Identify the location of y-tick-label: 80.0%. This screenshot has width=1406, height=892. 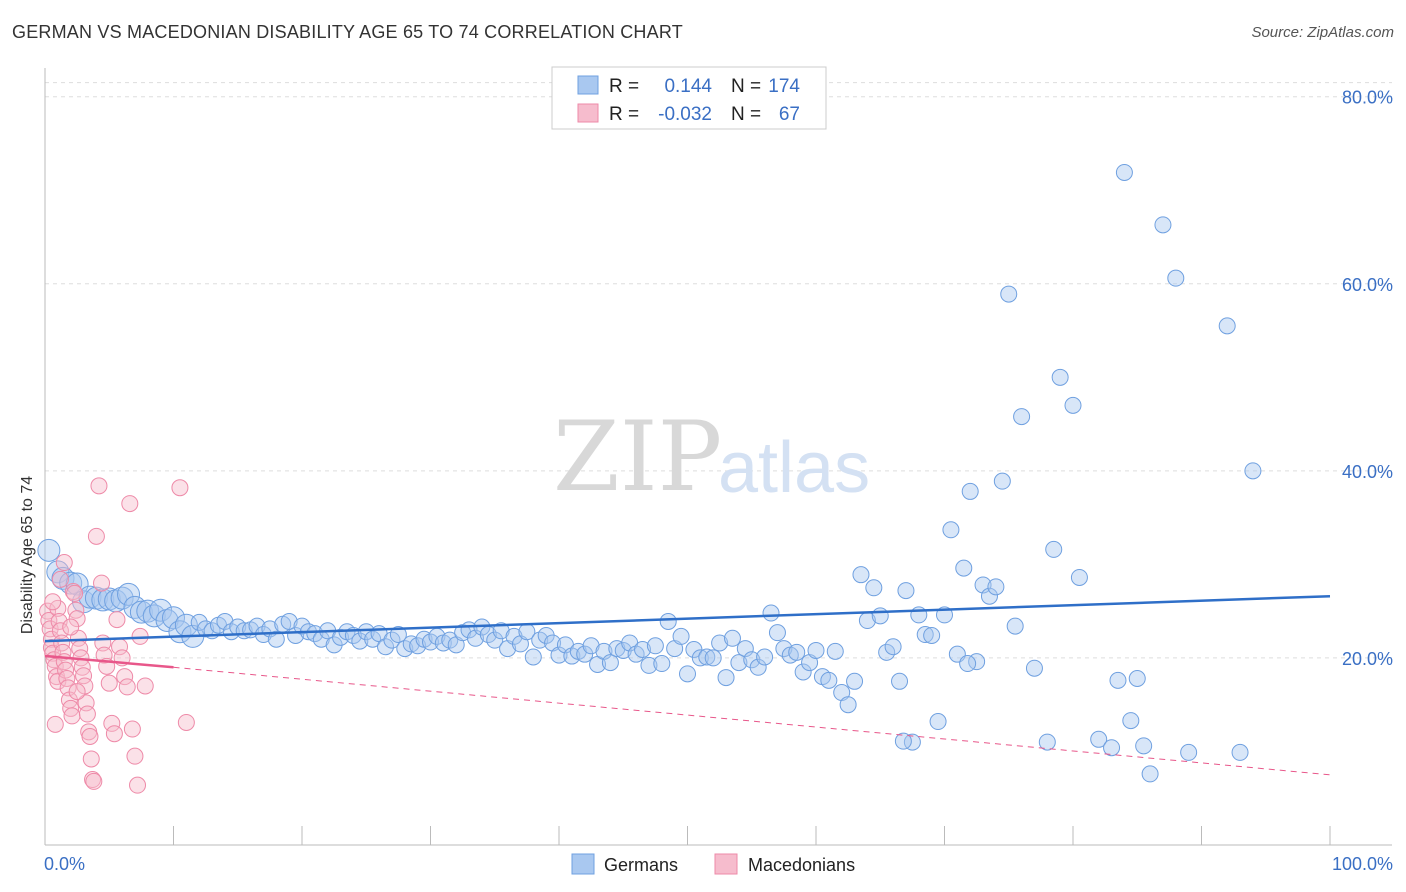
(1367, 98).